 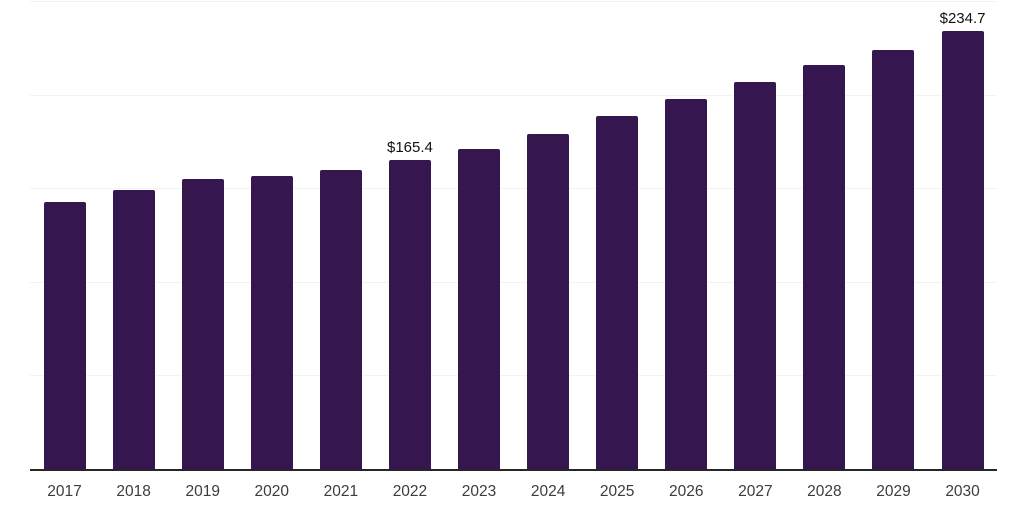 What do you see at coordinates (133, 329) in the screenshot?
I see `bar-2018` at bounding box center [133, 329].